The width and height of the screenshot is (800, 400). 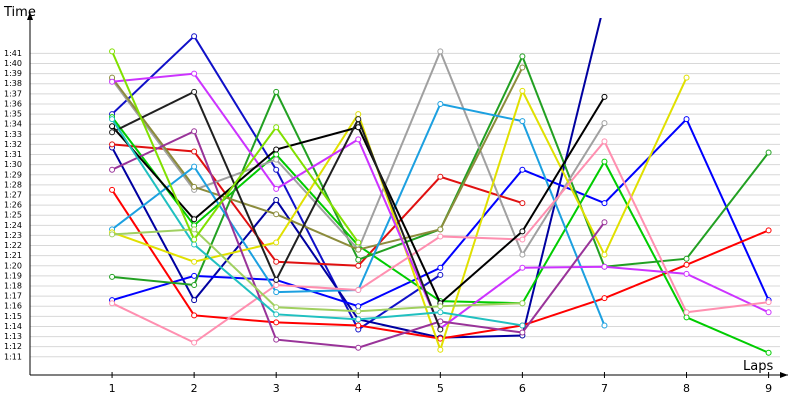 What do you see at coordinates (13, 265) in the screenshot?
I see `y-tick-label: 1:20` at bounding box center [13, 265].